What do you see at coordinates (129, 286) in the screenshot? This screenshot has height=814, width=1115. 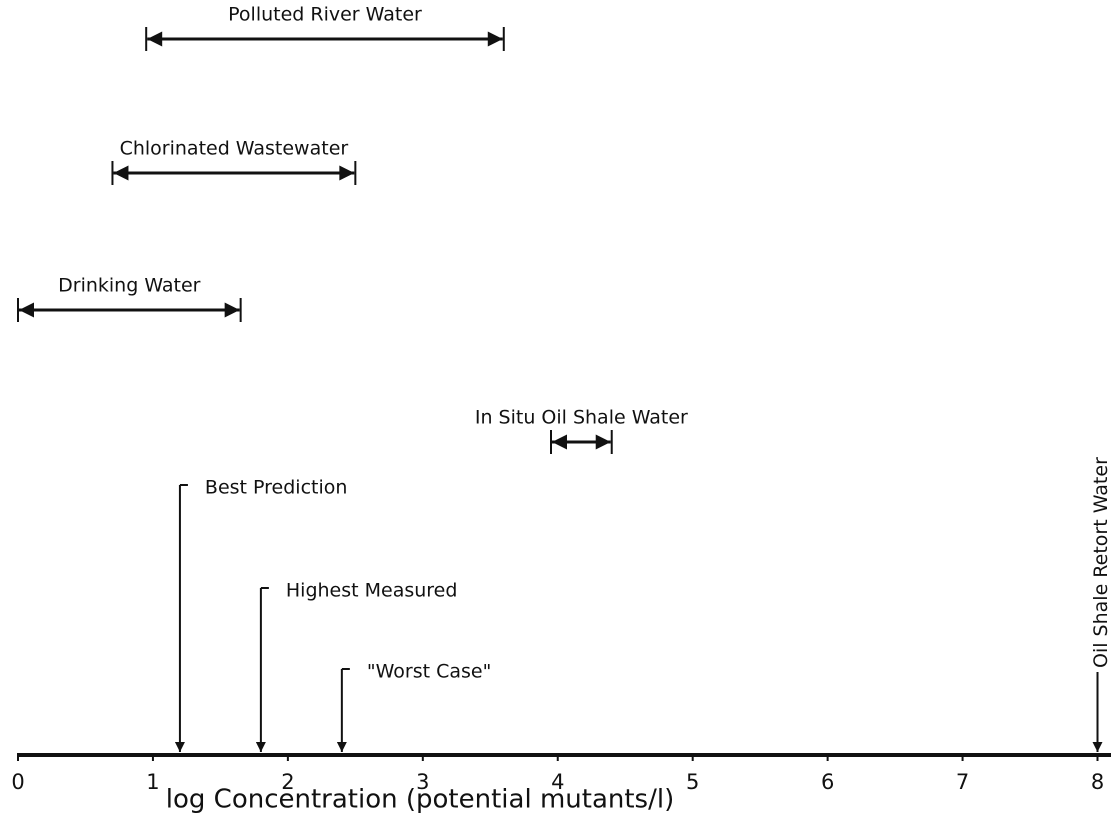 I see `range-label: Drinking Water` at bounding box center [129, 286].